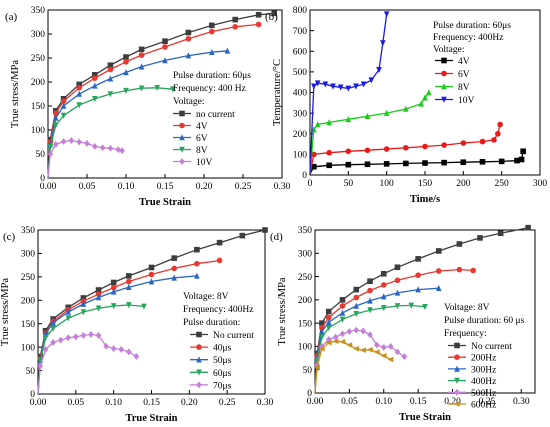  Describe the element at coordinates (92, 348) in the screenshot. I see `series-60-s` at that location.